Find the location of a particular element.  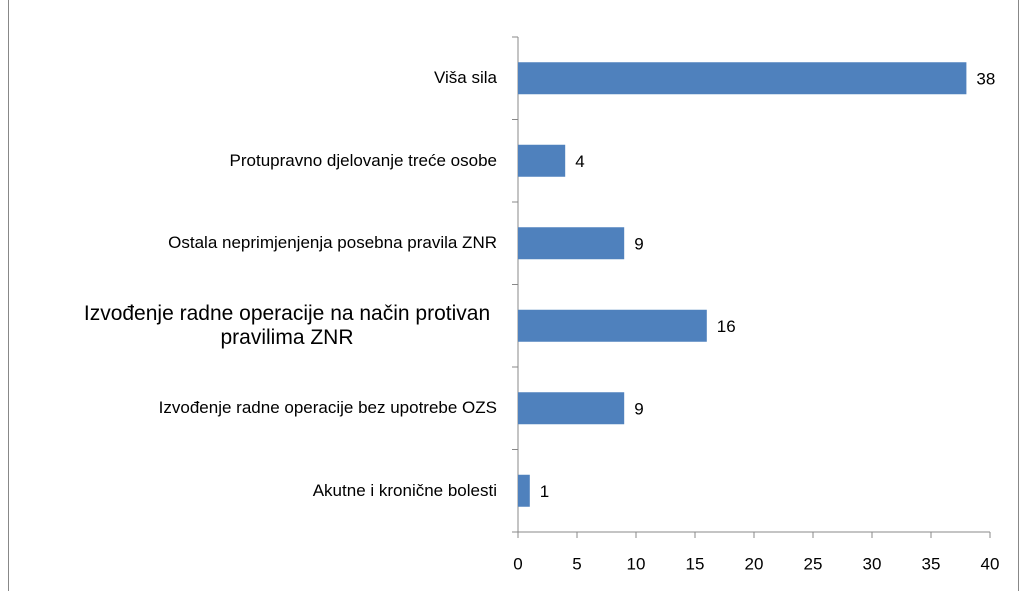

x-tick-label: 10 is located at coordinates (636, 563).